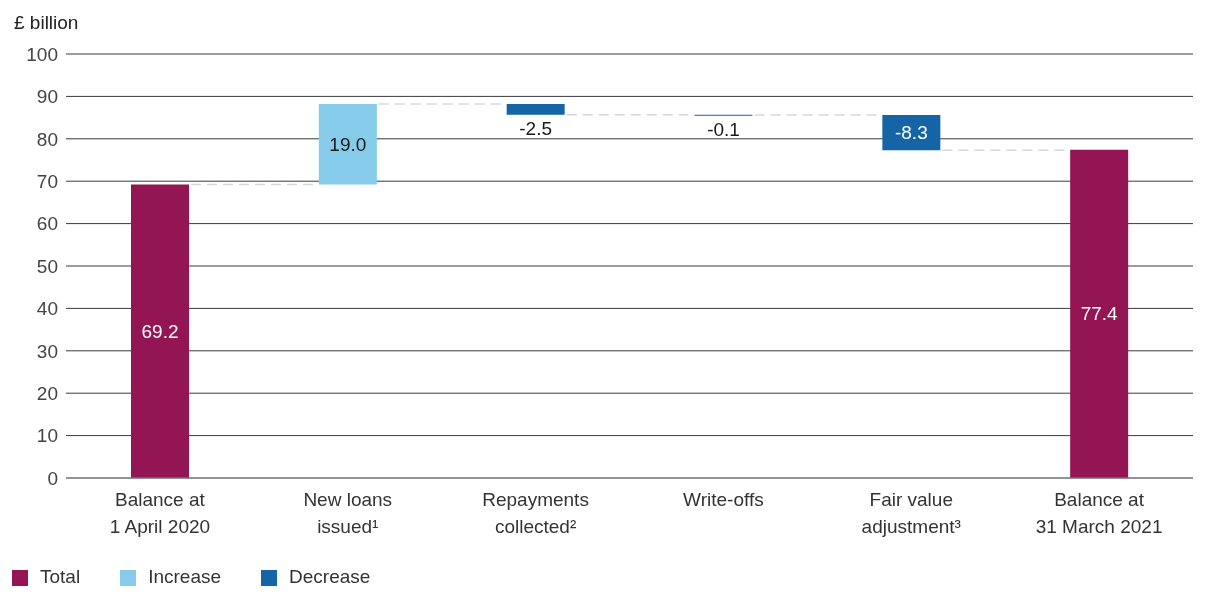 Image resolution: width=1211 pixels, height=597 pixels. What do you see at coordinates (723, 499) in the screenshot?
I see `x-tick-label: Write-offs` at bounding box center [723, 499].